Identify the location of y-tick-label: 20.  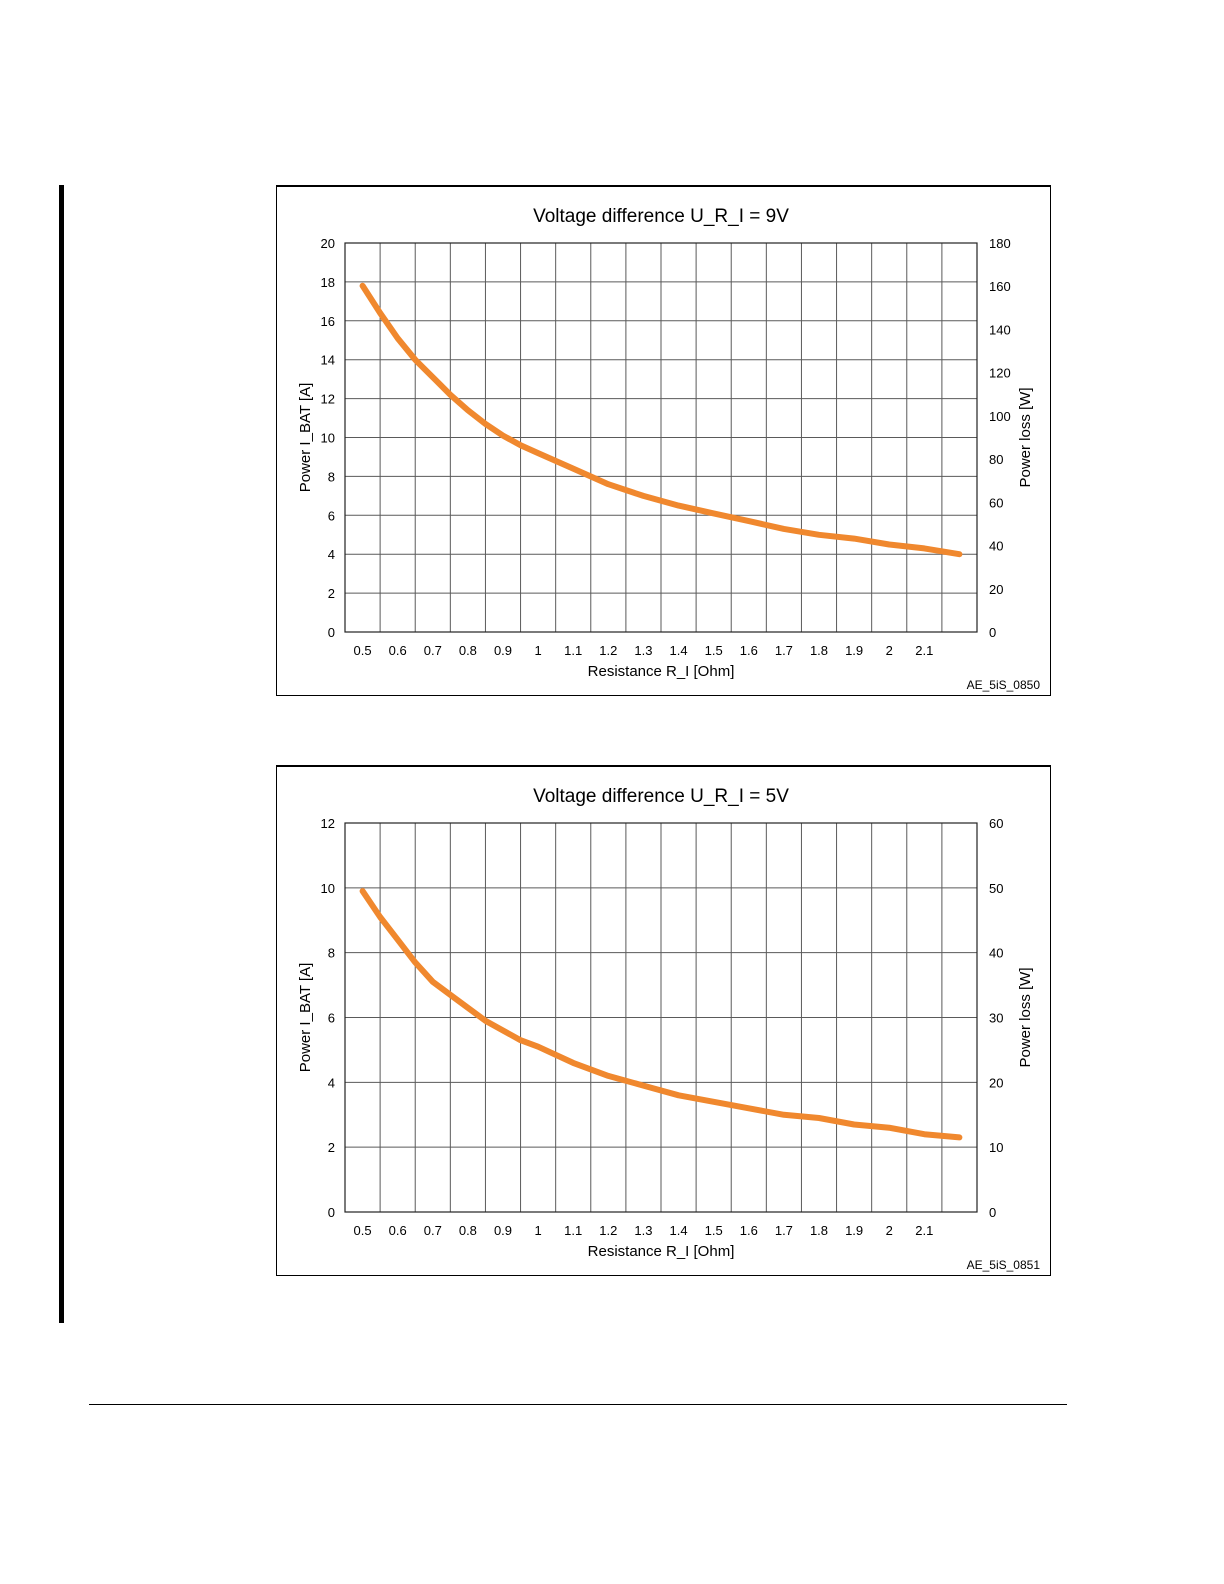
(328, 243).